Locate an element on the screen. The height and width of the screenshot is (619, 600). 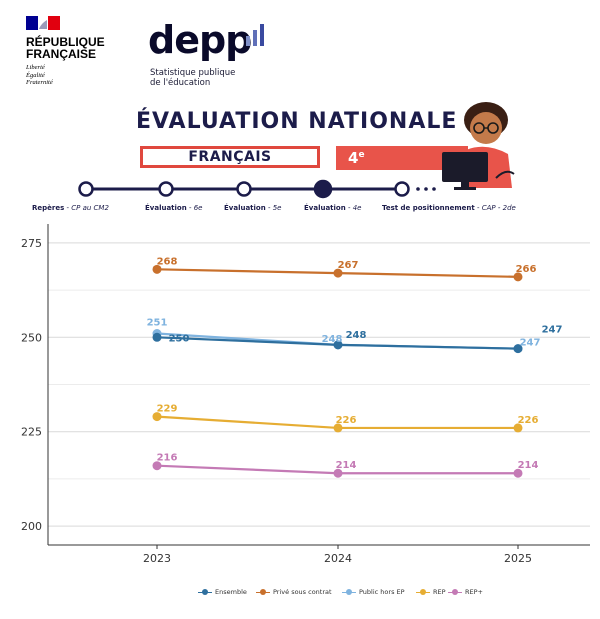
timeline-label-positionnement: Test de positionnement - CAP - 2de is located at coordinates (449, 208).